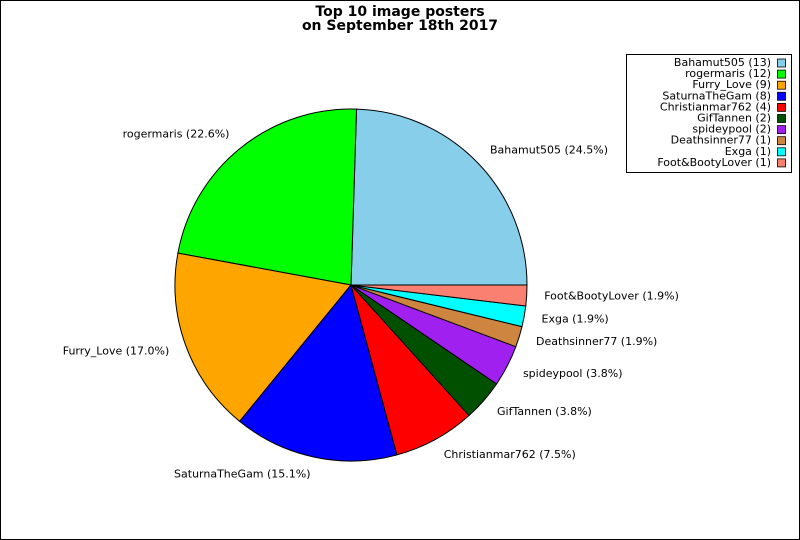  I want to click on legend-box, so click(709, 113).